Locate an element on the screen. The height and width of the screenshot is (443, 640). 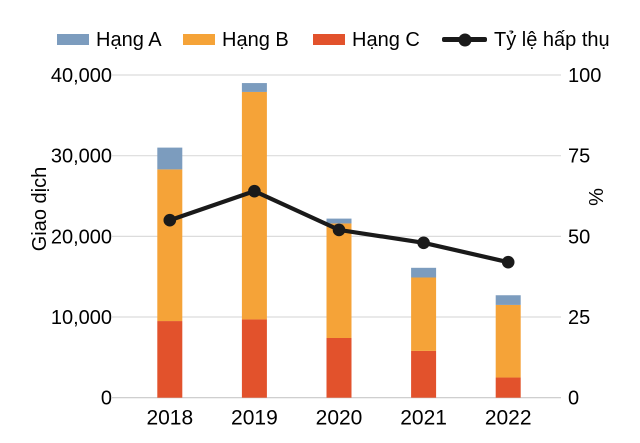
grade-a-legend-label: Hạng A is located at coordinates (129, 39).